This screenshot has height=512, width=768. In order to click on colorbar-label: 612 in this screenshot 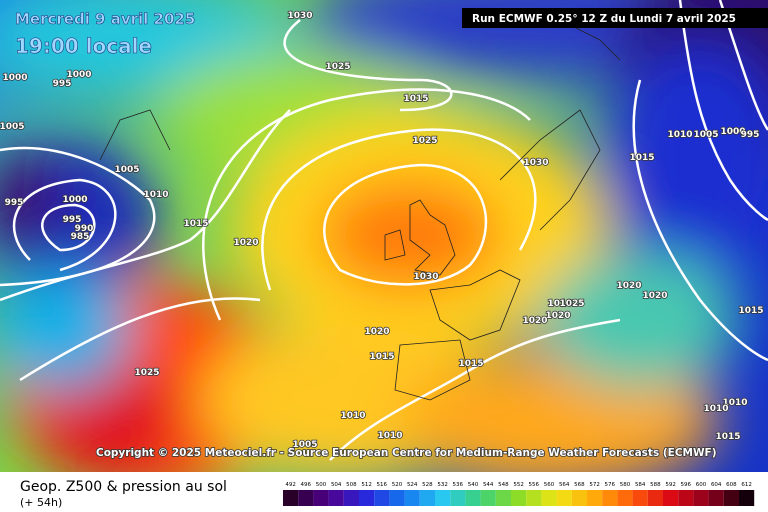, I will do `click(746, 485)`.